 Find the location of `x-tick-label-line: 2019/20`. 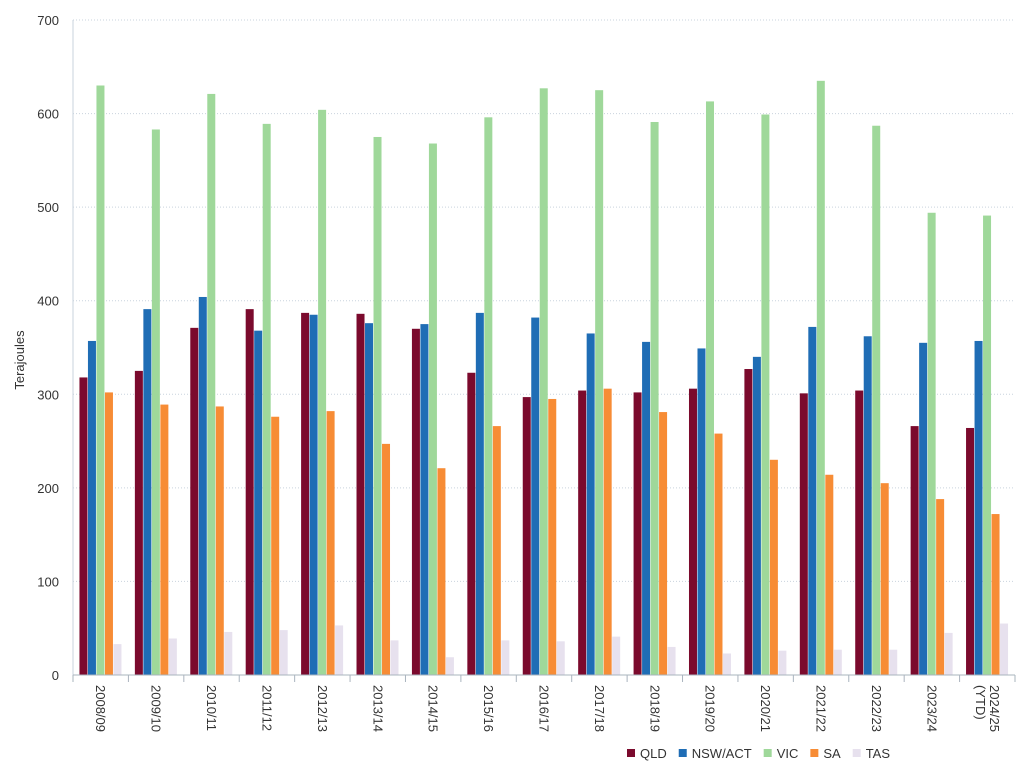

x-tick-label-line: 2019/20 is located at coordinates (710, 708).